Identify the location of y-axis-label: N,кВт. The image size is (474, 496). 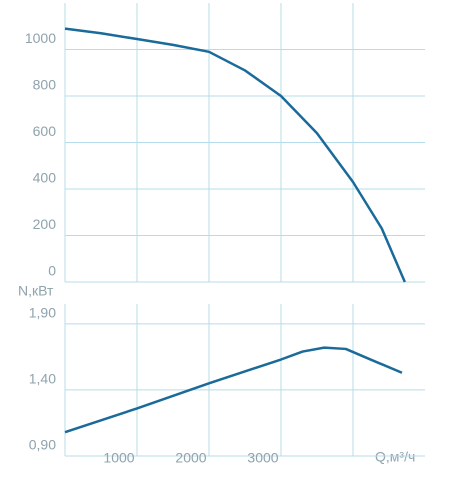
(36, 291).